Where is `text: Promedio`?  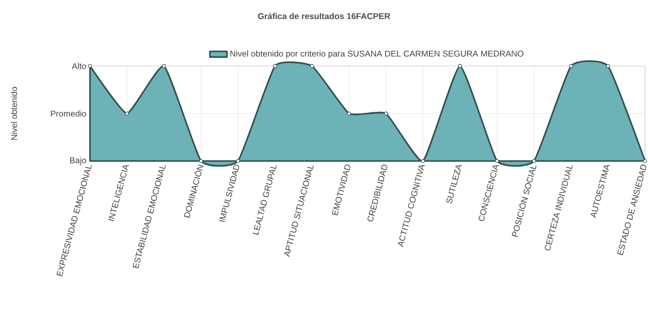 text: Promedio is located at coordinates (68, 113).